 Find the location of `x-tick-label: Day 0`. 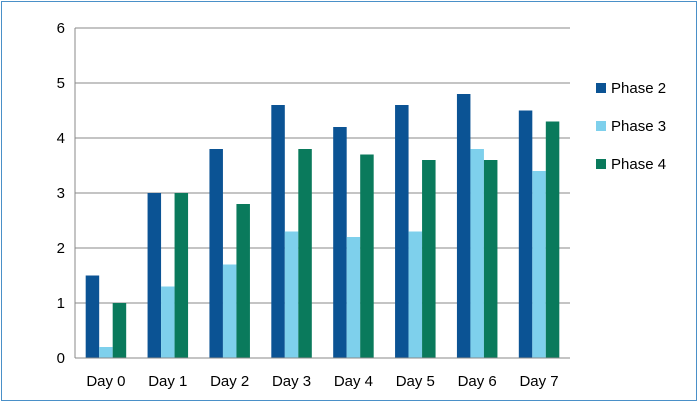

x-tick-label: Day 0 is located at coordinates (105, 381).